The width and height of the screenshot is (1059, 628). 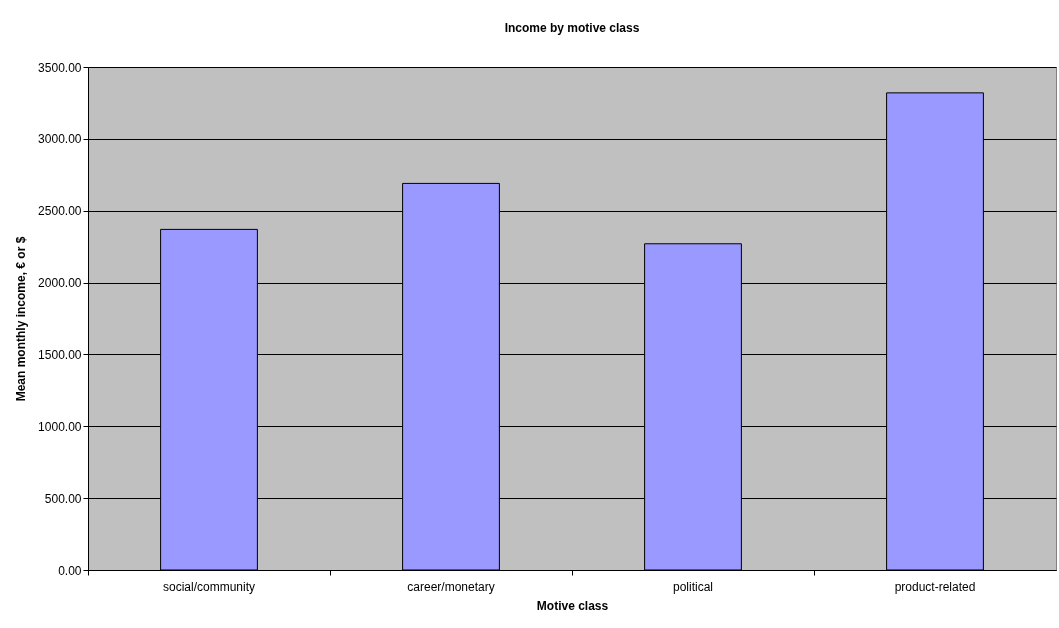 I want to click on y-tick-label: 3500.00, so click(x=60, y=67).